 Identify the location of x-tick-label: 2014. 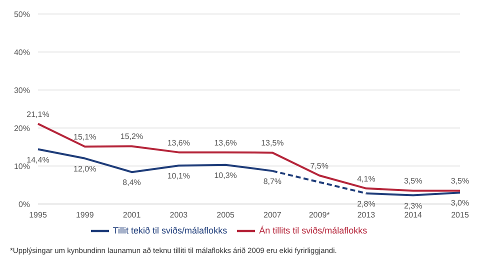
(413, 215).